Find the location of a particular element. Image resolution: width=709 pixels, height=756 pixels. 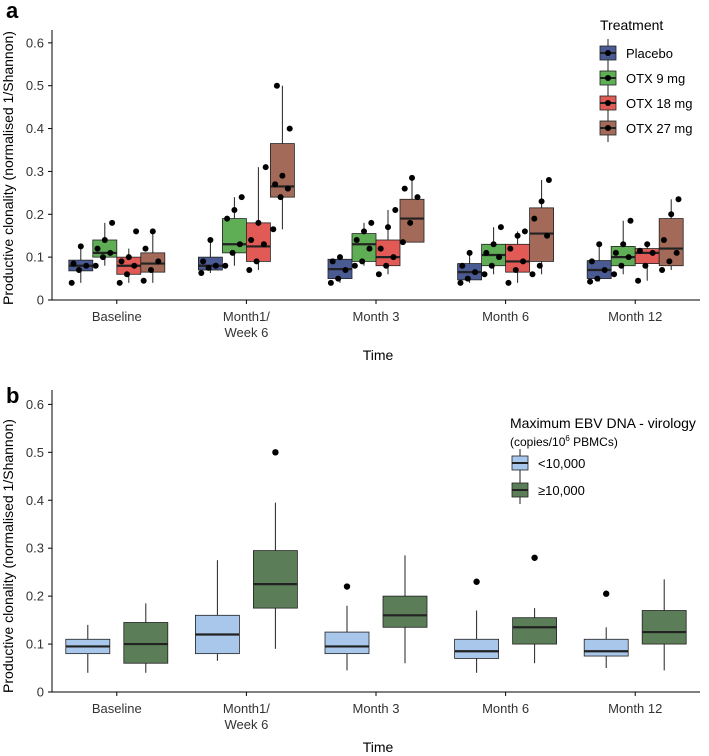

x-tick-label: Month 12 is located at coordinates (635, 708).